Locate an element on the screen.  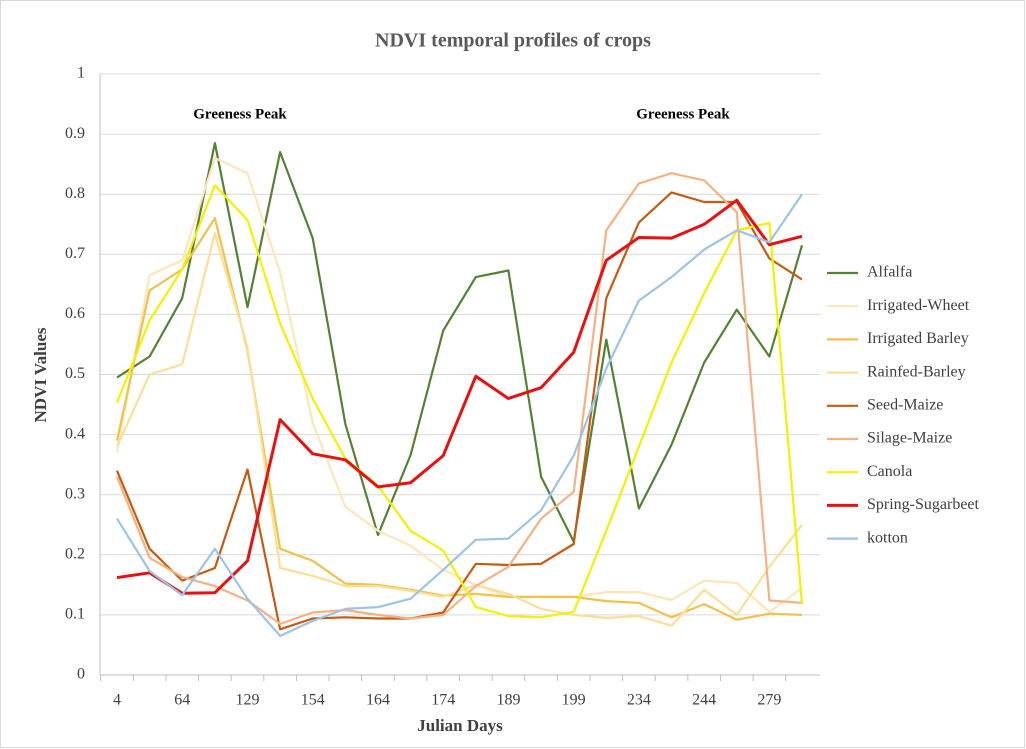
legend-label: Spring-Sugarbeet is located at coordinates (923, 504).